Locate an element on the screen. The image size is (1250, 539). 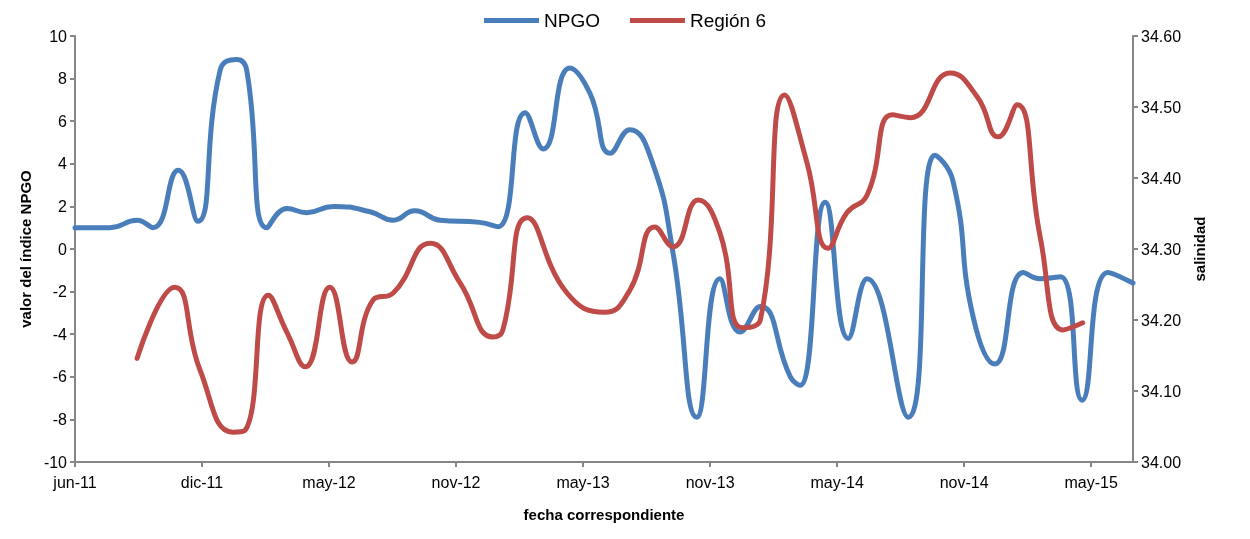
y-tick-label: 2 is located at coordinates (63, 206).